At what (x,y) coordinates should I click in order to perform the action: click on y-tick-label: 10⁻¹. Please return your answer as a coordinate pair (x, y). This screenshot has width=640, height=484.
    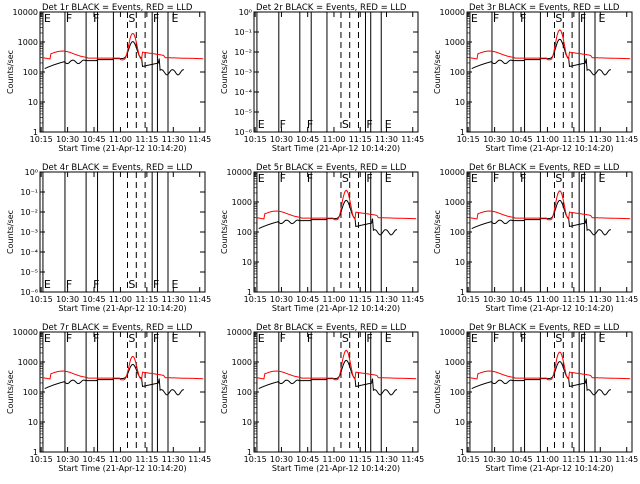
    Looking at the image, I should click on (243, 32).